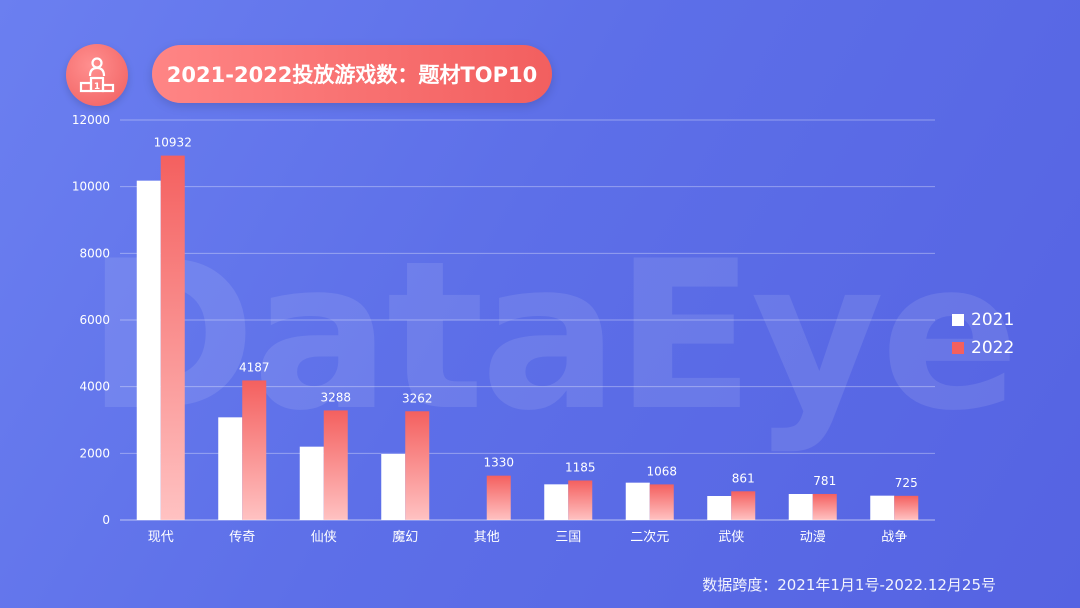  I want to click on chart-title: 2021-2022投放游戏数：题材TOP10, so click(352, 75).